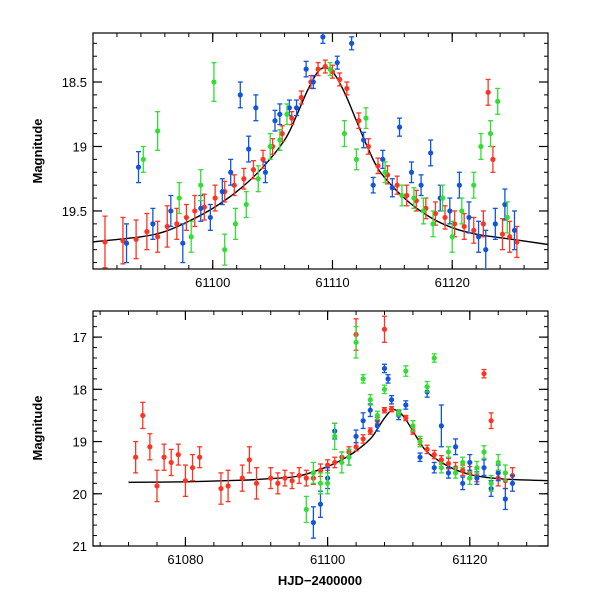 This screenshot has width=600, height=600. Describe the element at coordinates (332, 282) in the screenshot. I see `top-x-tick-label: 61110` at that location.